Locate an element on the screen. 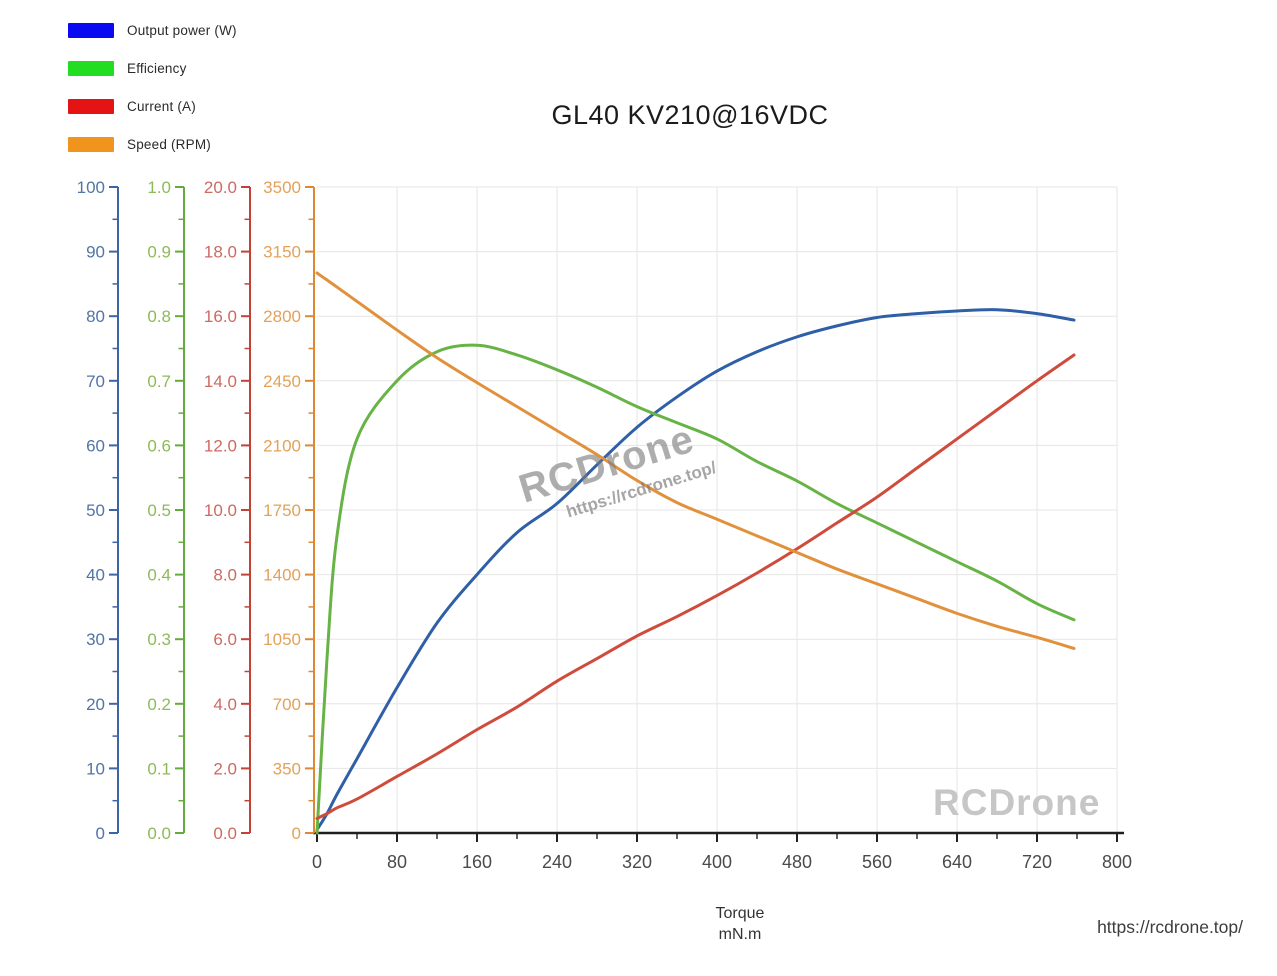  y-tick-label-current: 14.0 is located at coordinates (220, 381).